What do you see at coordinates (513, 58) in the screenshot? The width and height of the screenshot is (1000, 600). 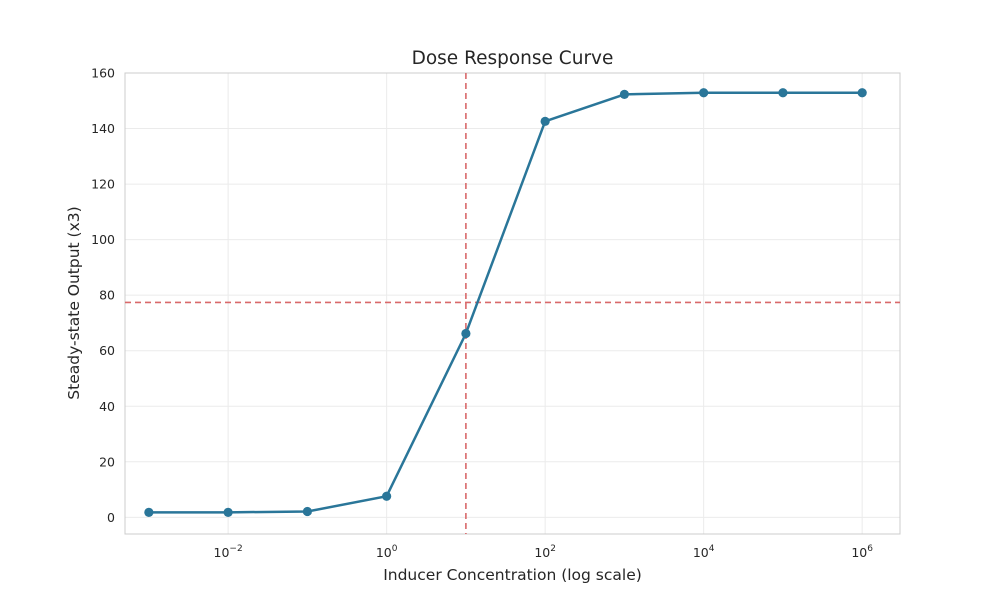 I see `chart-title: Dose Response Curve` at bounding box center [513, 58].